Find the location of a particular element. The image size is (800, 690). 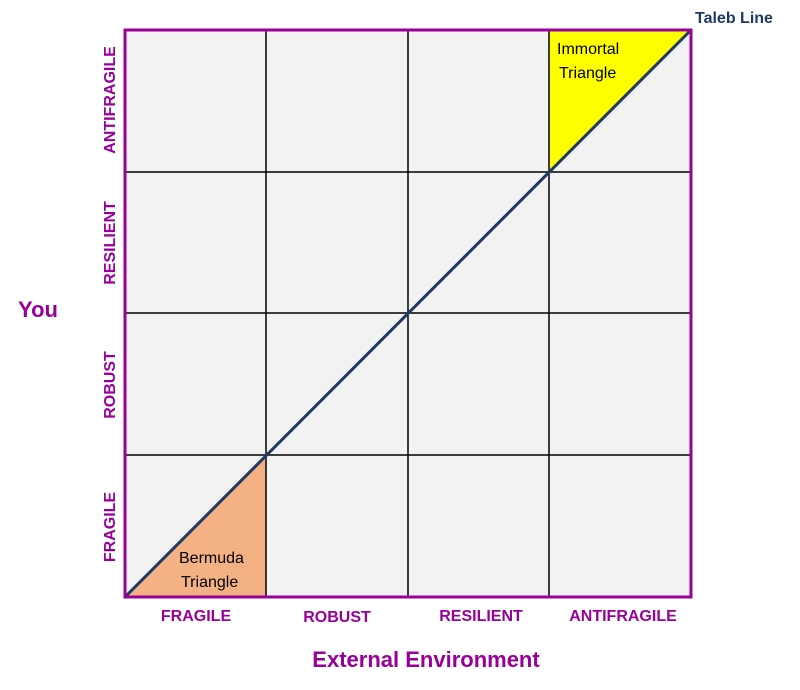

y-tick-label-antifragile: ANTIFRAGILE is located at coordinates (110, 100).